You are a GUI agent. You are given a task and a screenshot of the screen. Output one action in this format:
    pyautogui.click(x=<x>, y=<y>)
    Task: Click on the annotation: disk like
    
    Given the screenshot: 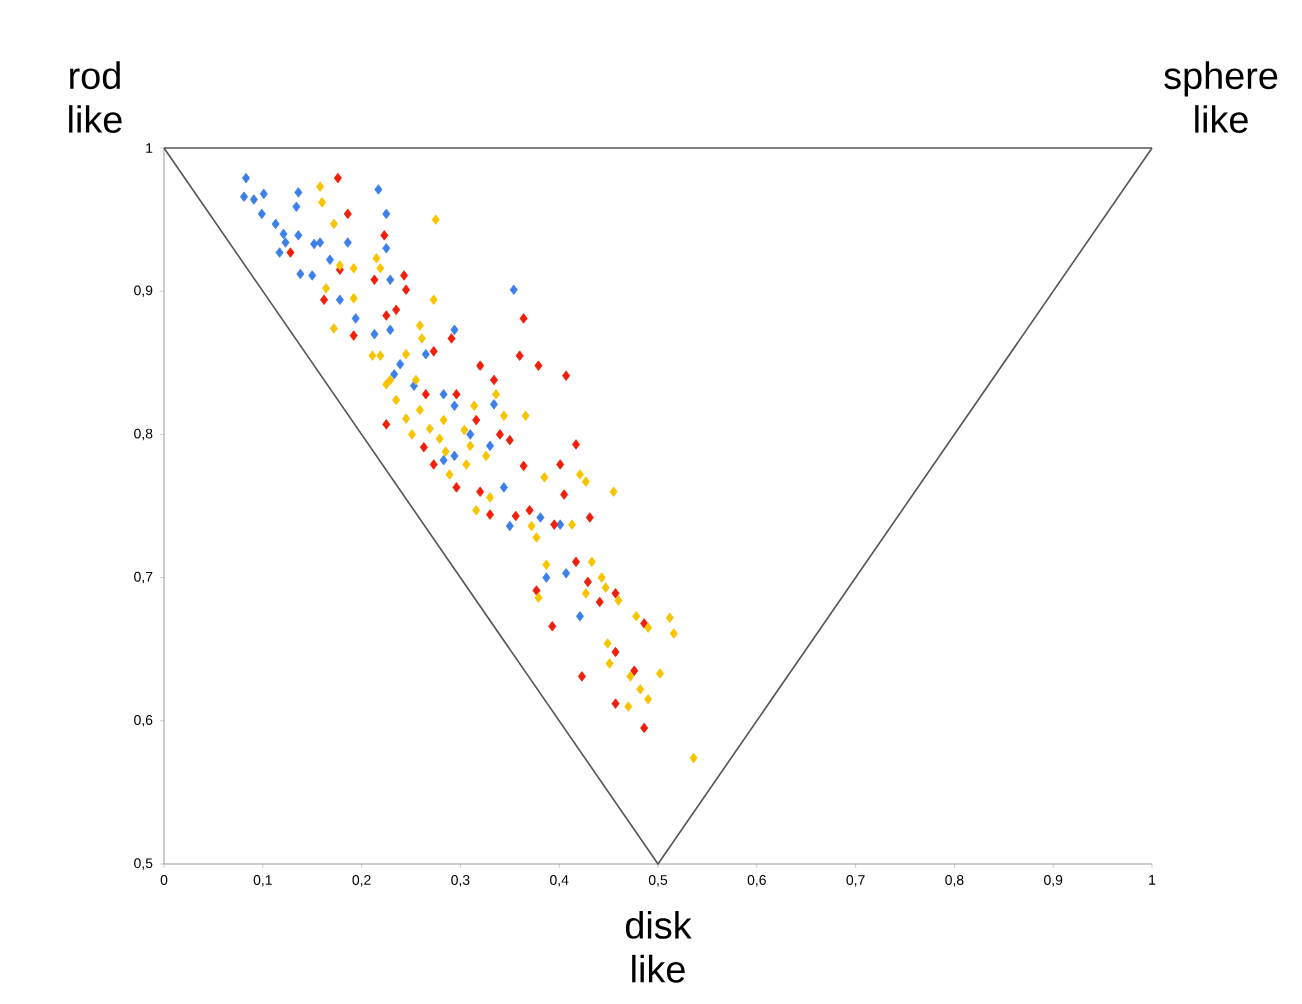 What is the action you would take?
    pyautogui.click(x=658, y=947)
    